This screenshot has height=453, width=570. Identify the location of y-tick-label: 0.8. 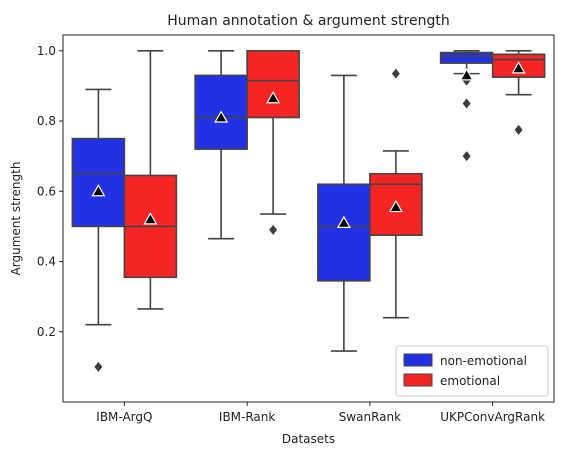
(46, 121).